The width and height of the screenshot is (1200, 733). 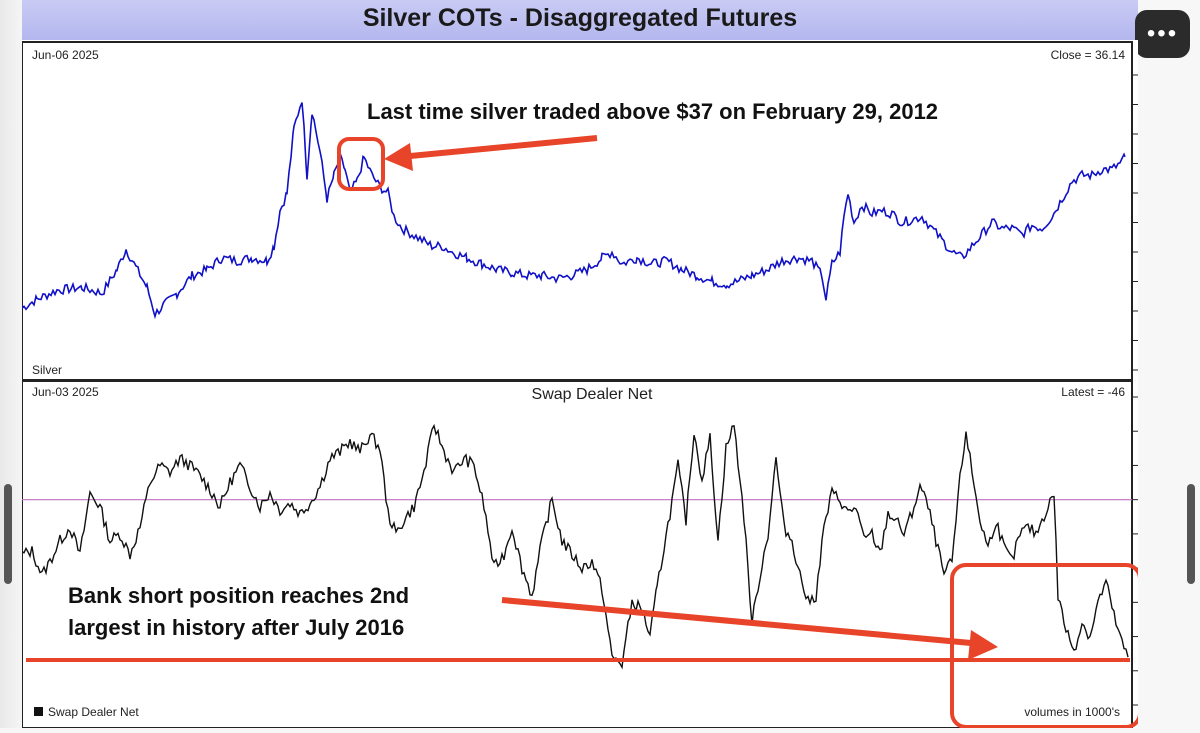 I want to click on annotation-arrowhead-upper, so click(x=398, y=157).